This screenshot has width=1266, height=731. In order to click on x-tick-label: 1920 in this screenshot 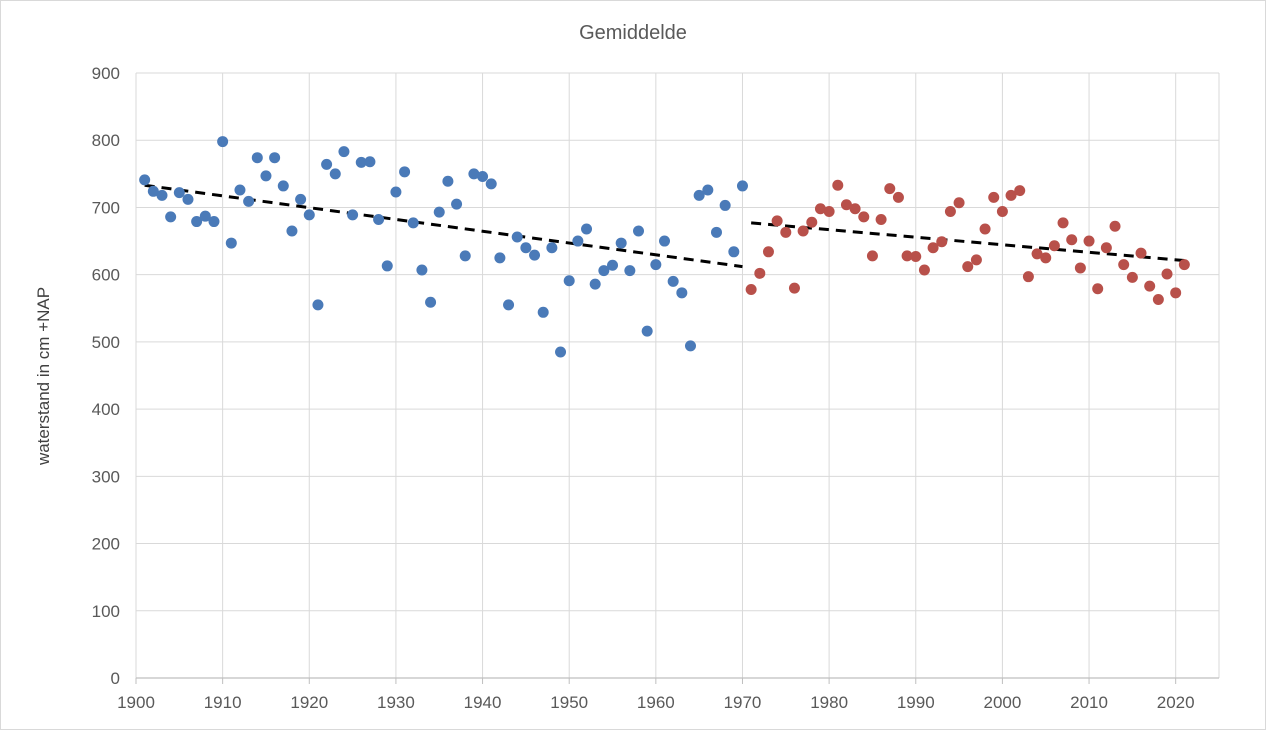, I will do `click(309, 702)`.